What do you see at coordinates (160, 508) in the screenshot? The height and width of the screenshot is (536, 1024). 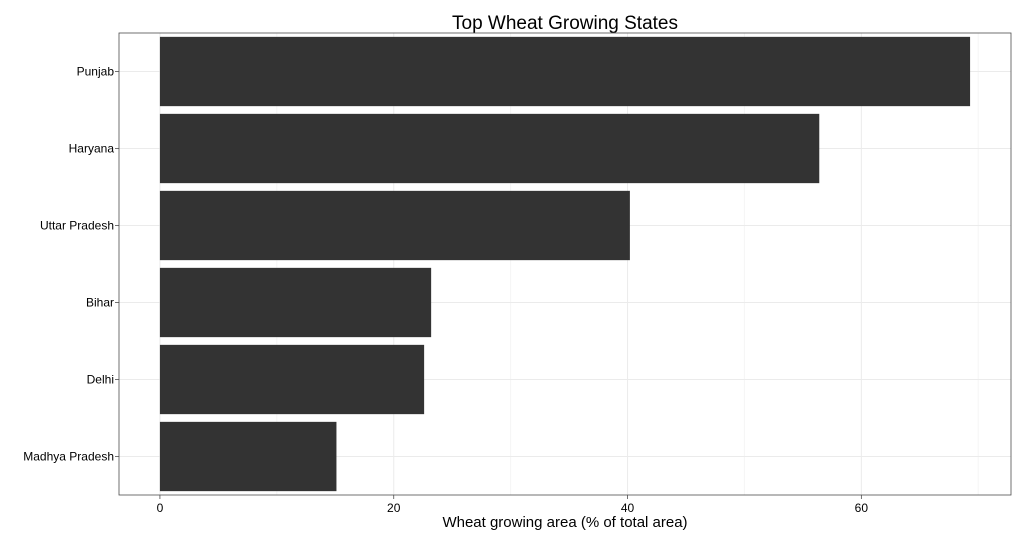 I see `x-tick-label: 0` at bounding box center [160, 508].